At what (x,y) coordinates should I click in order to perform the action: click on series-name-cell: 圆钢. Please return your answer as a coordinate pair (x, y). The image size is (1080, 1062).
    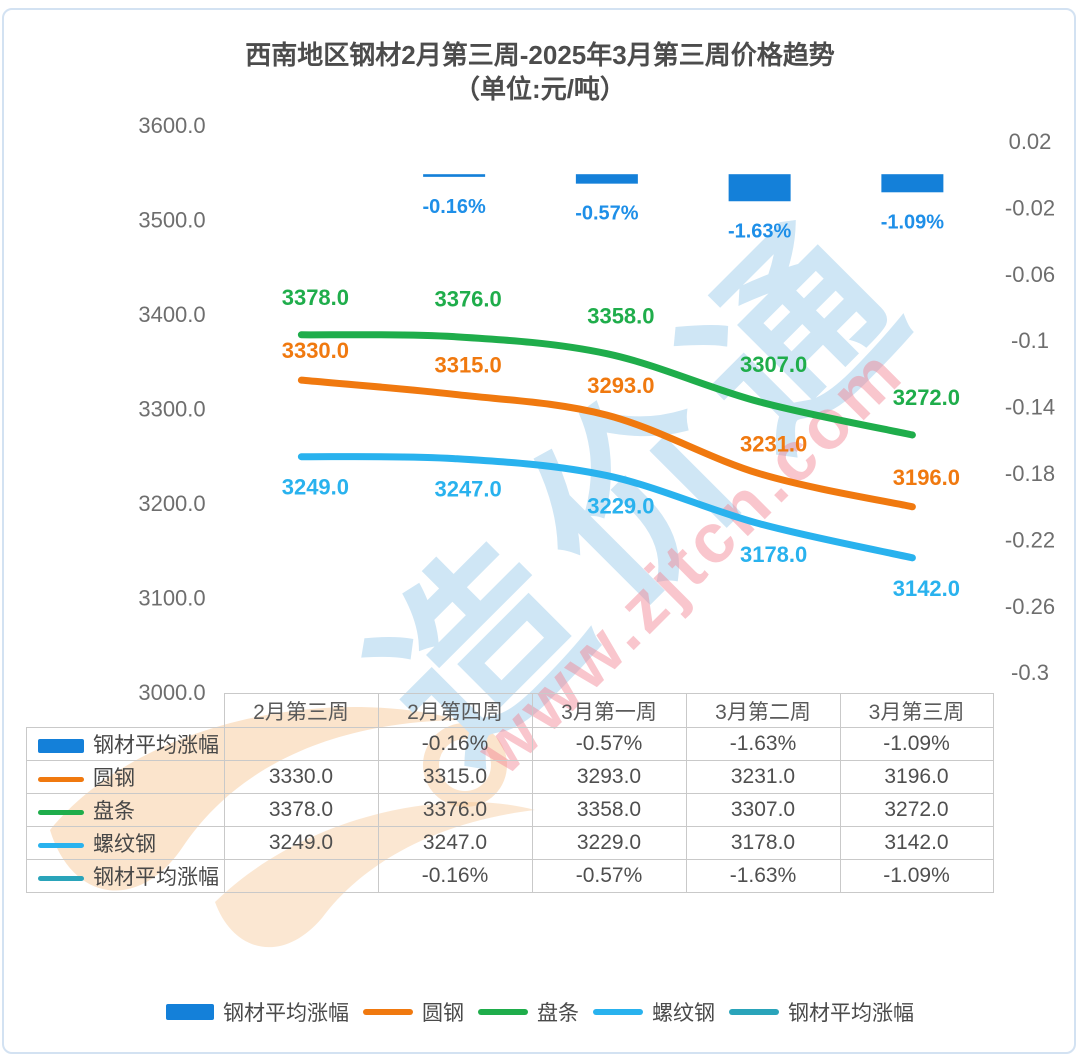
    Looking at the image, I should click on (125, 777).